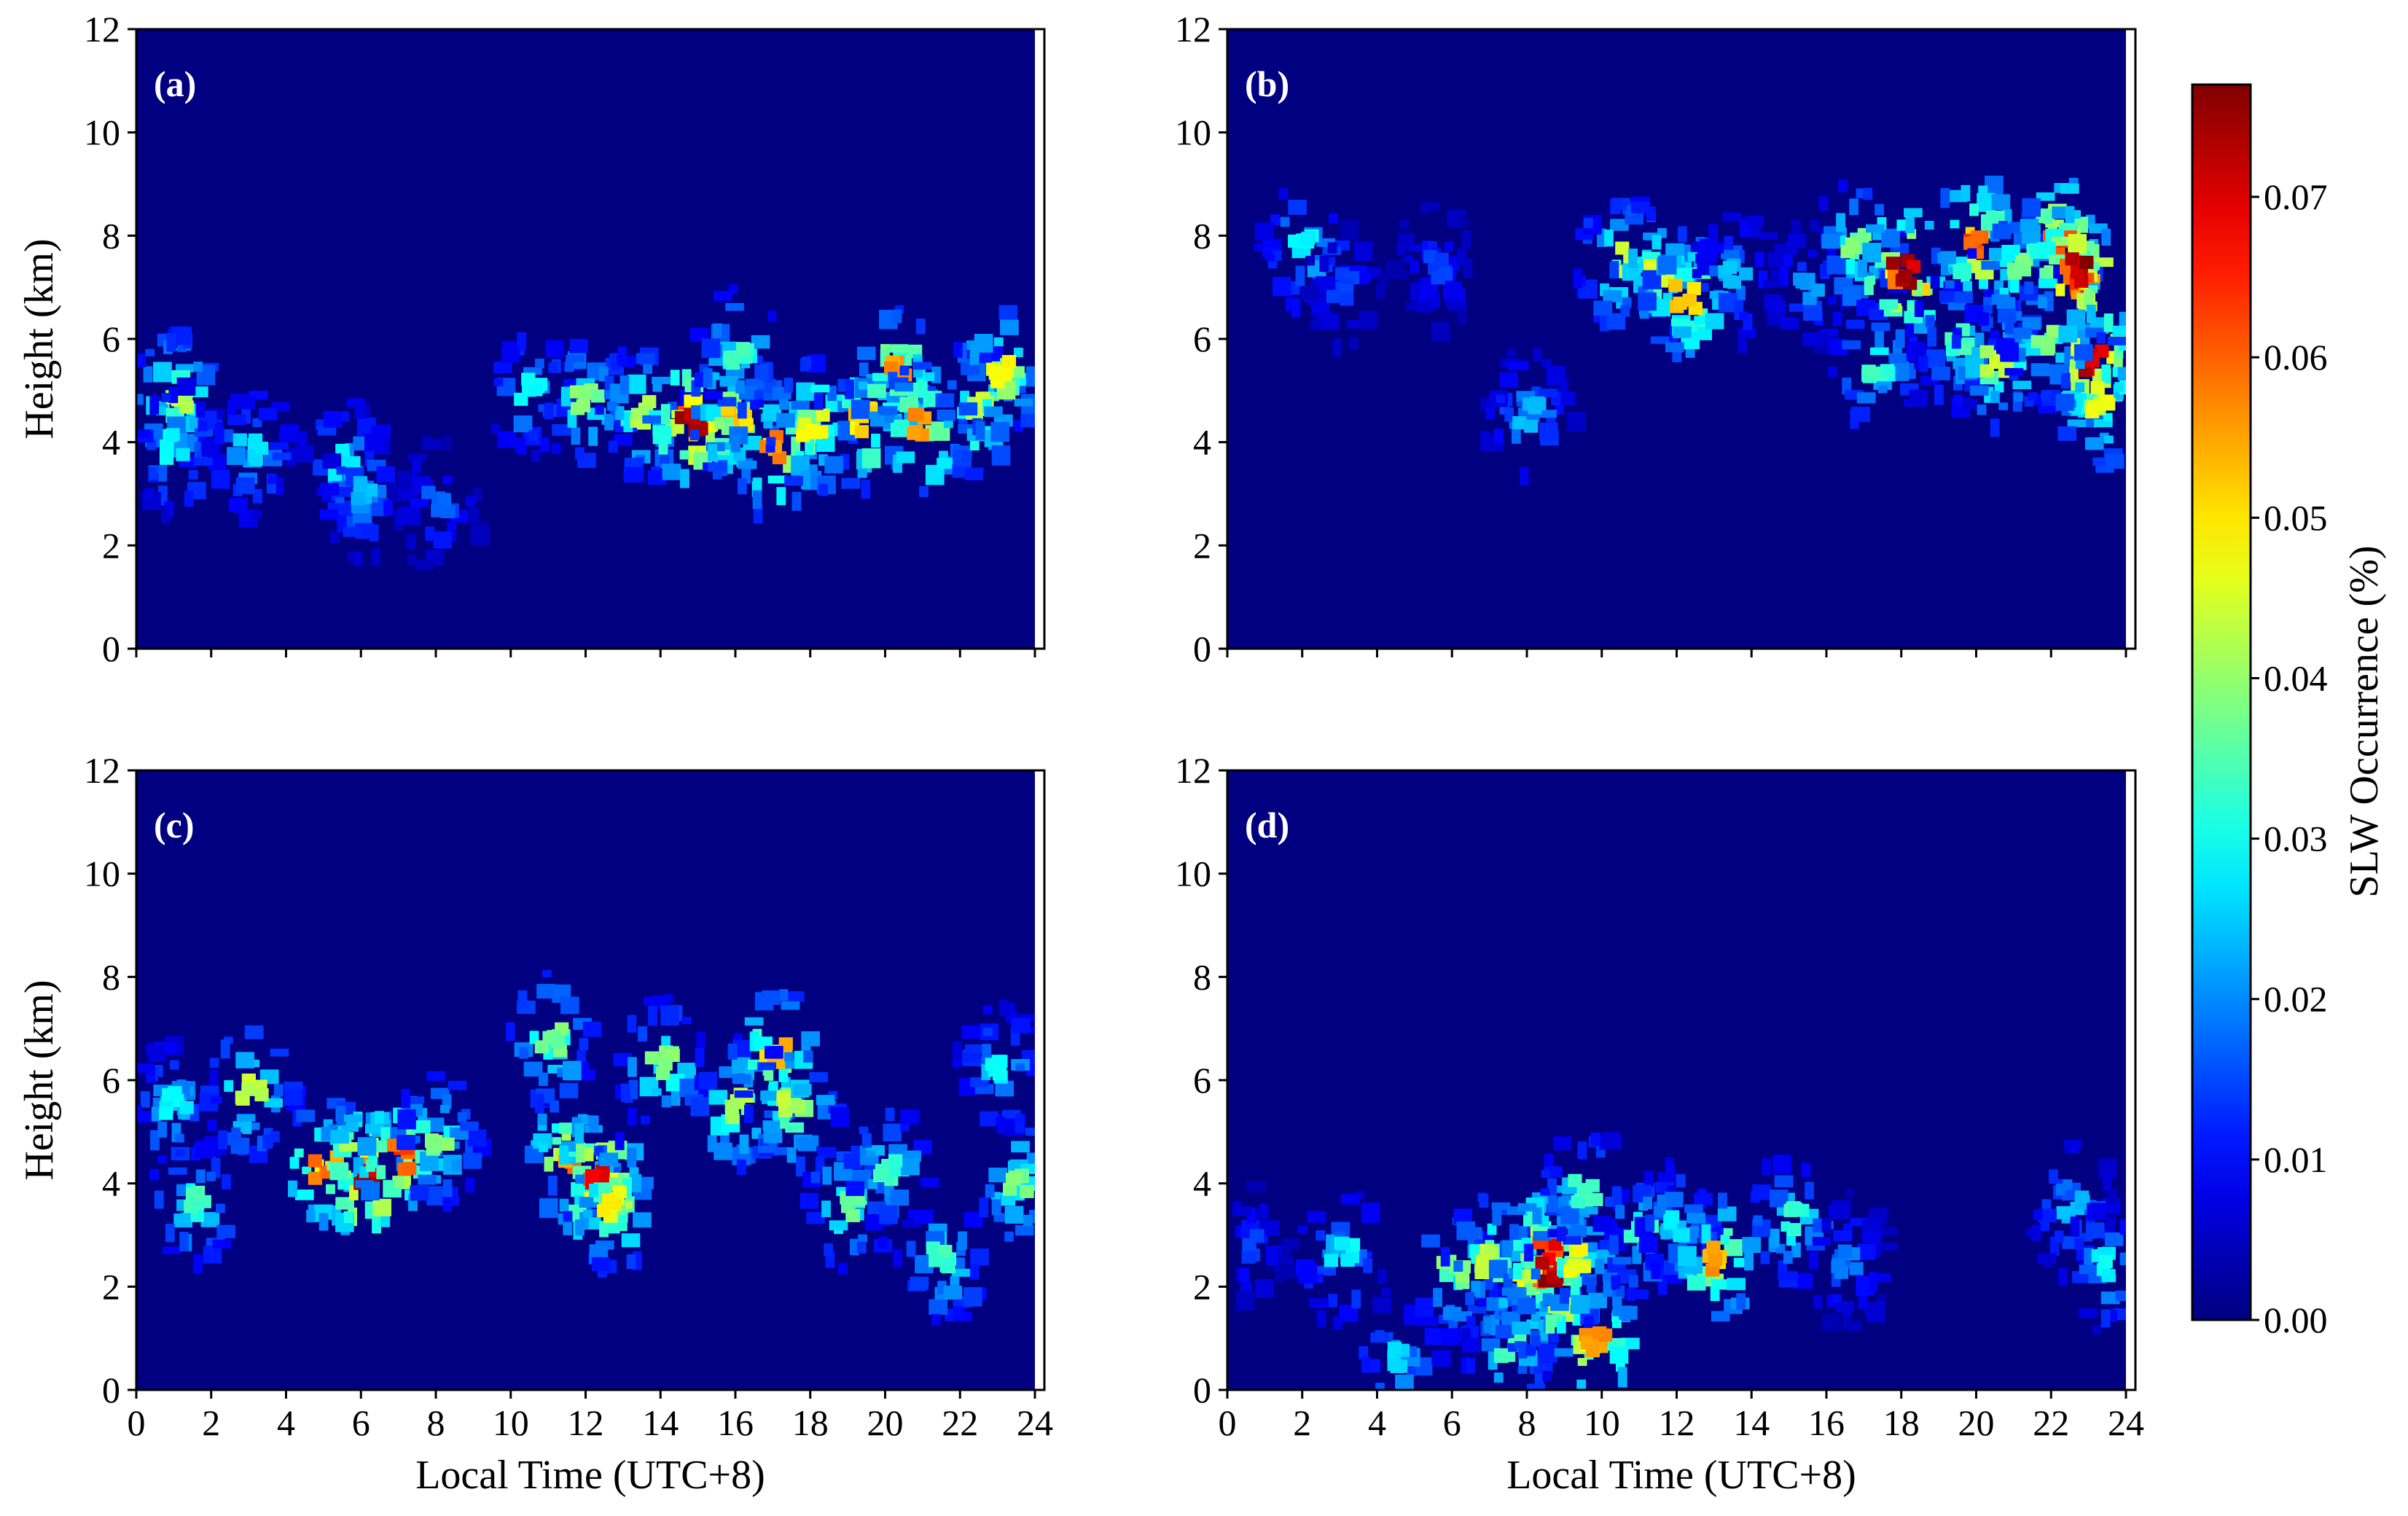 This screenshot has width=2408, height=1516. Describe the element at coordinates (660, 1422) in the screenshot. I see `x-tick-label: 14` at that location.